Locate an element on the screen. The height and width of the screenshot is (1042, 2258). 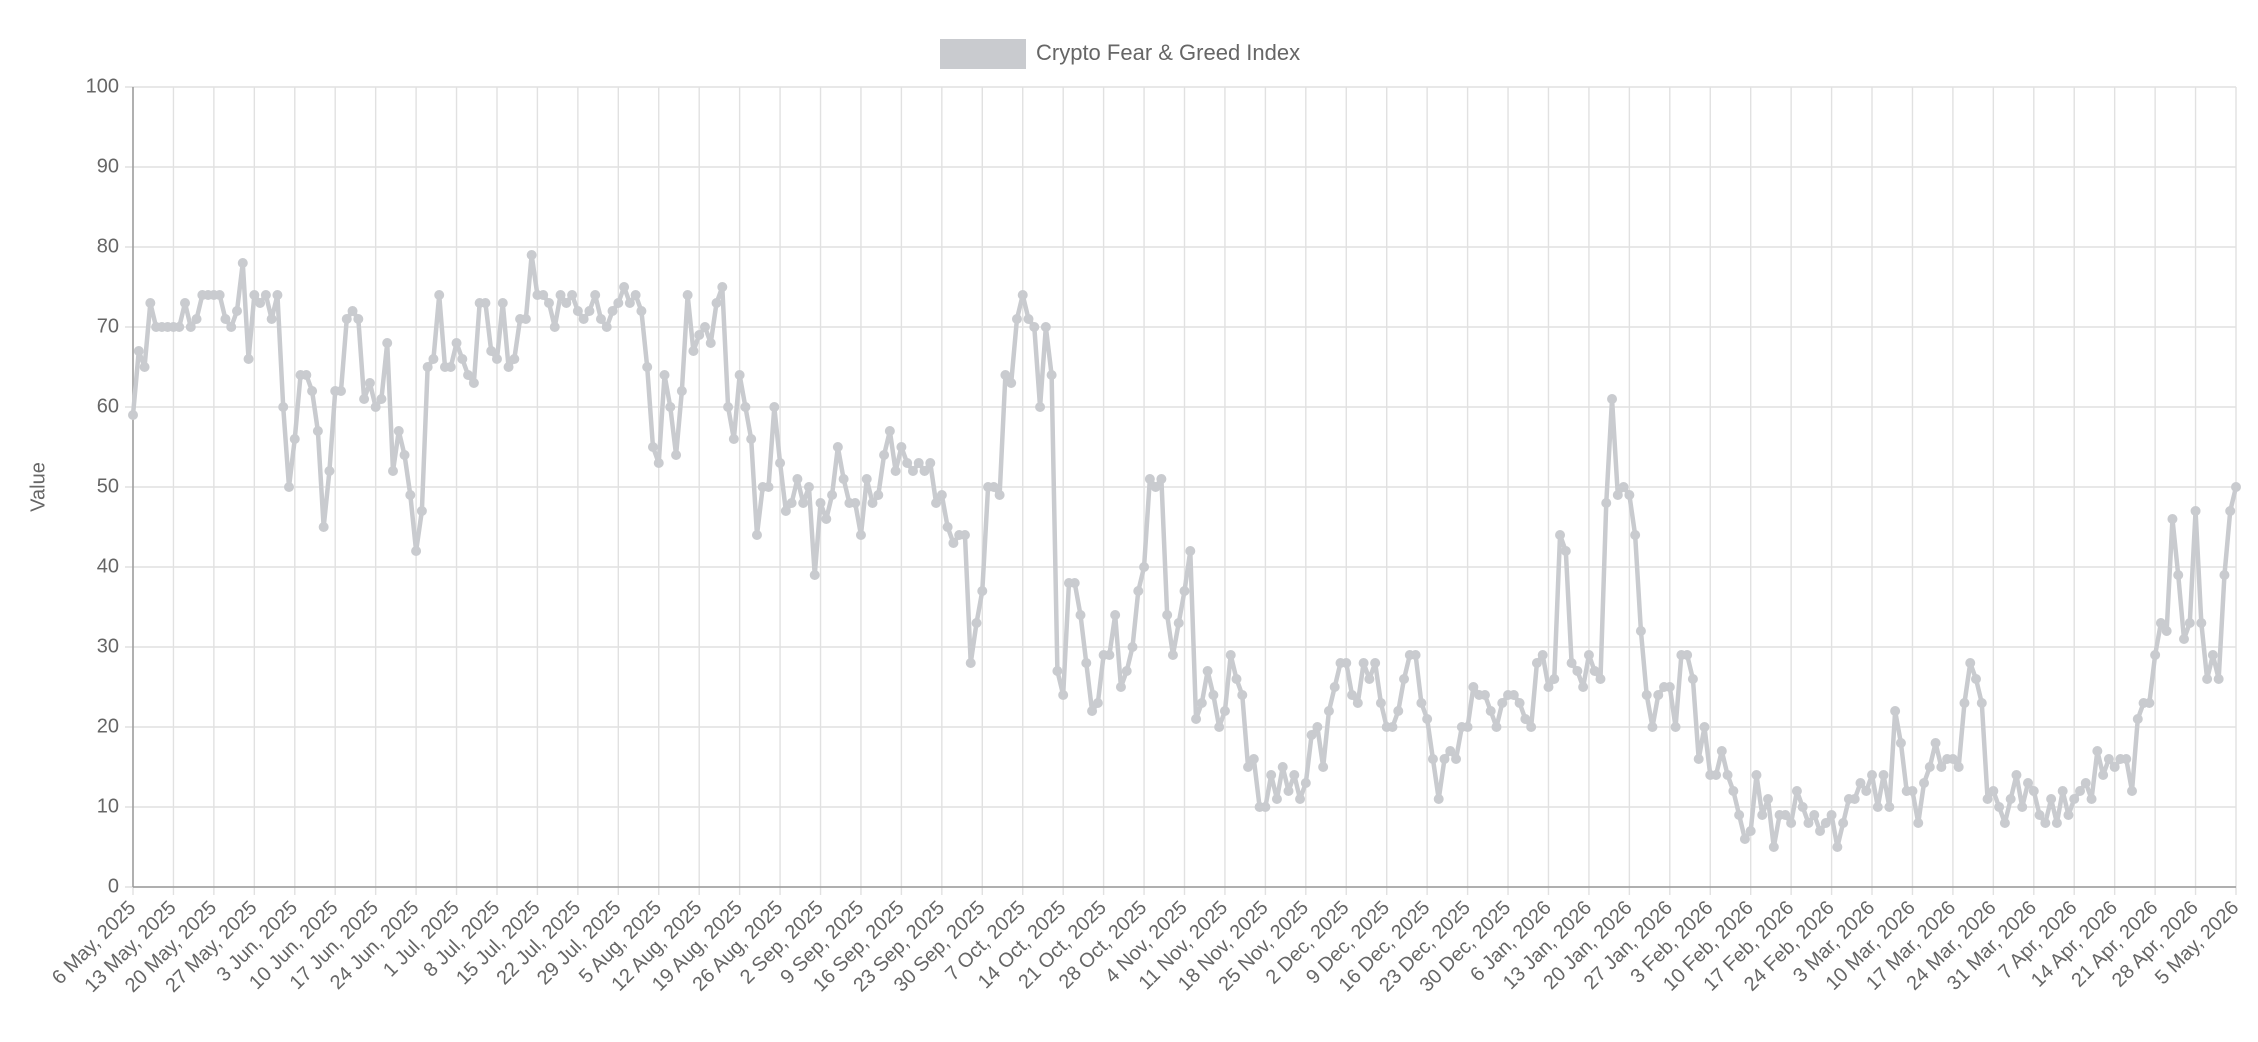
y-tick-label: 0 is located at coordinates (113, 886).